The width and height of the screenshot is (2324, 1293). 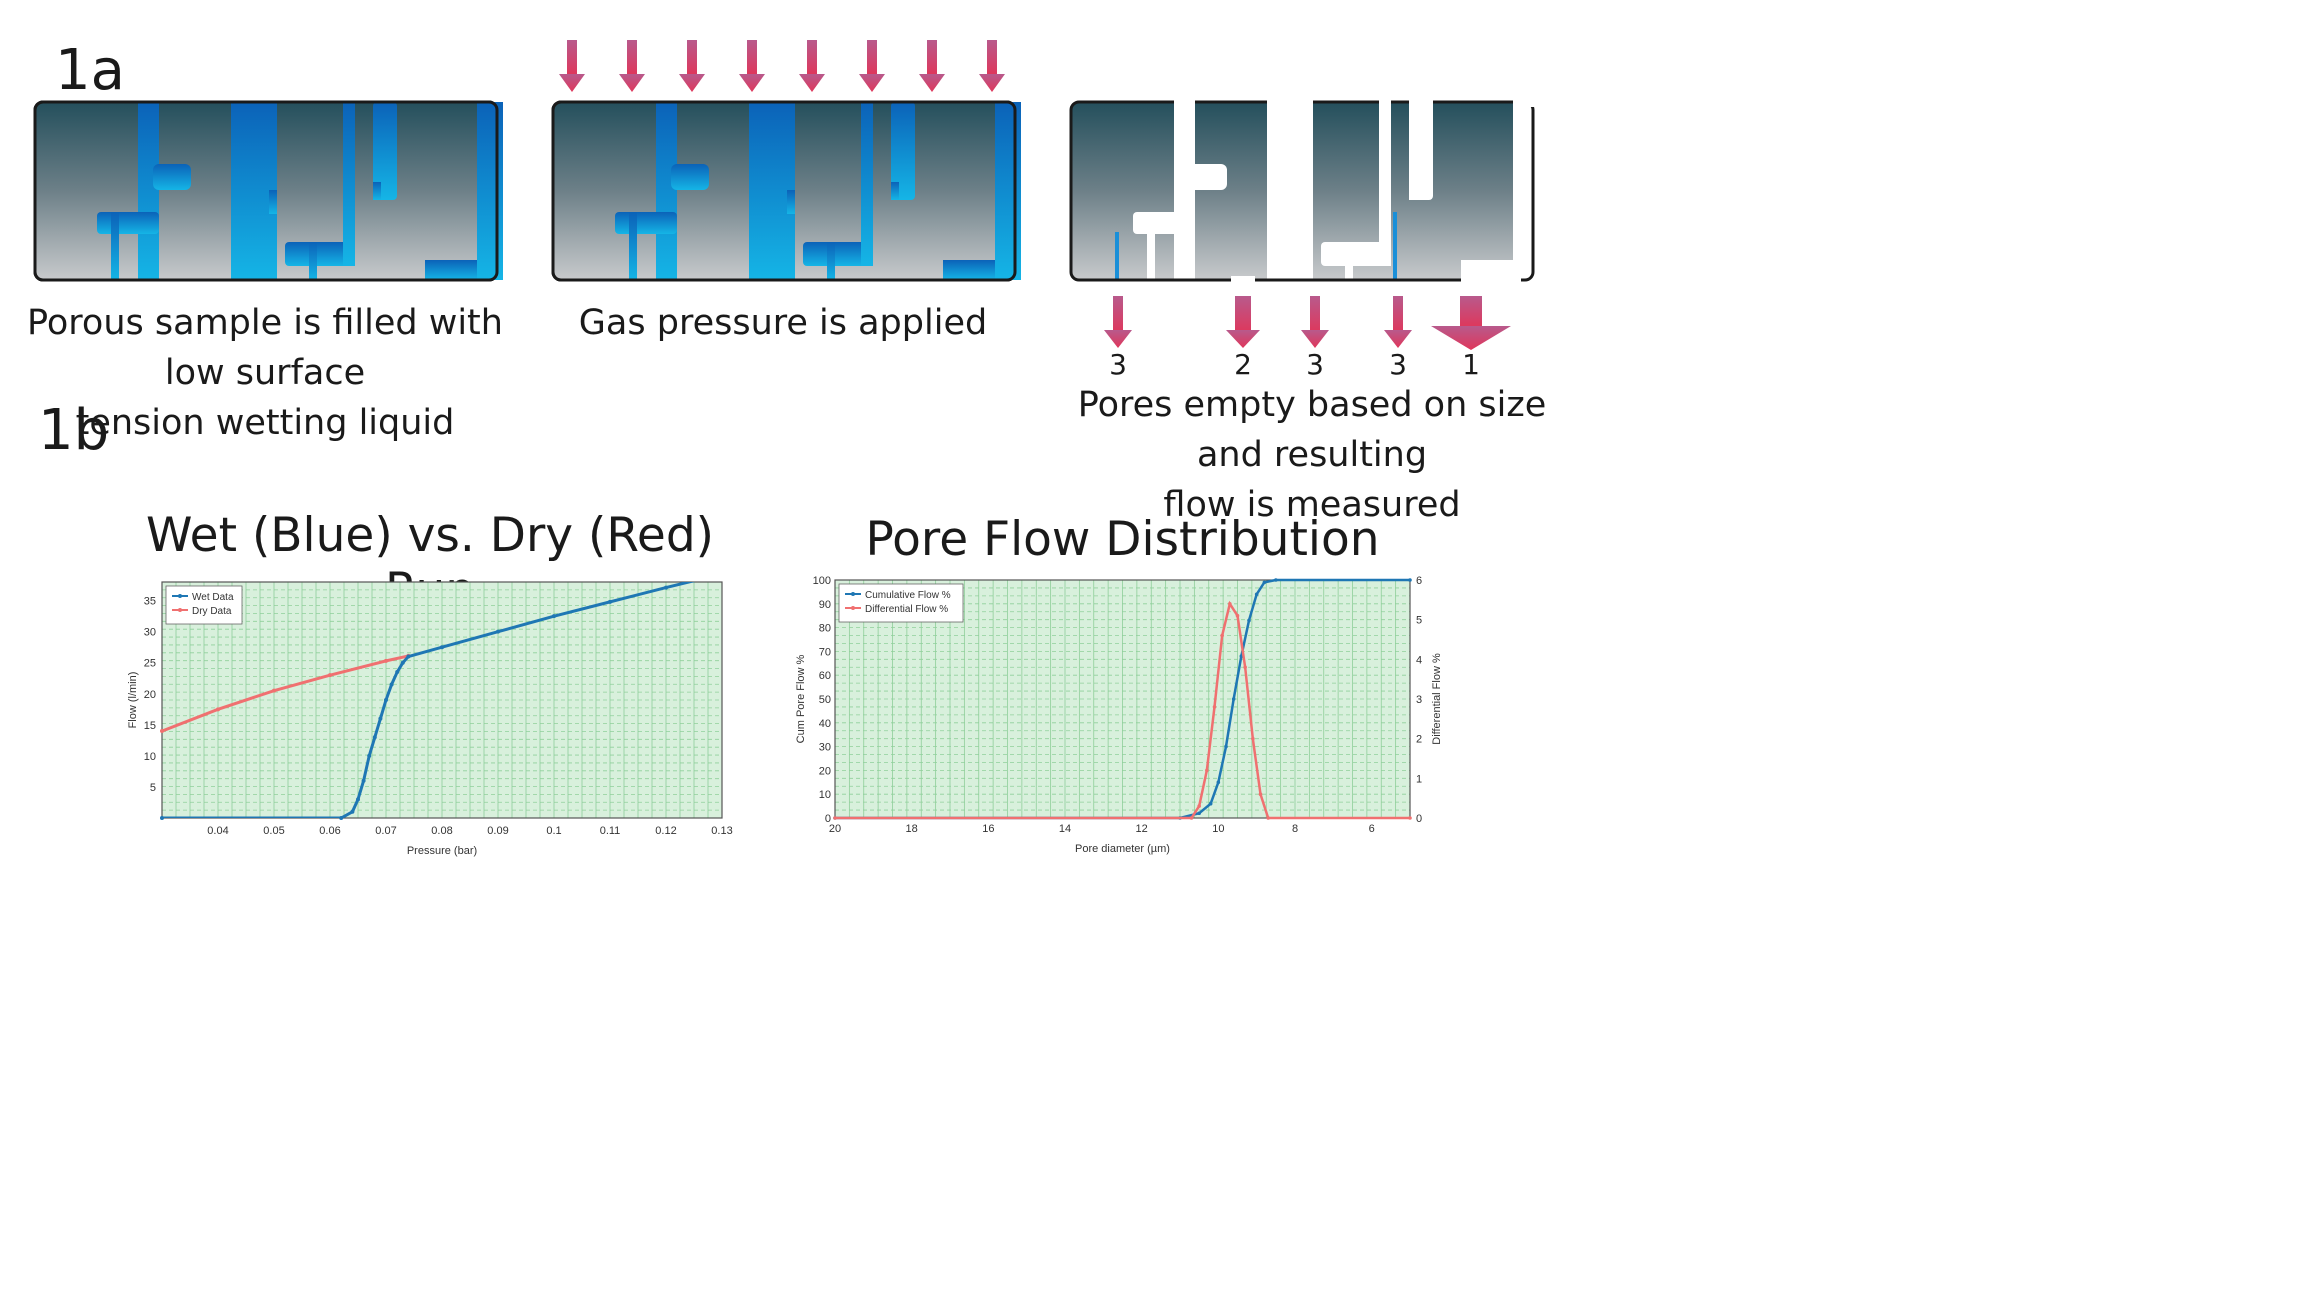 I want to click on y2-tick-label: 2, so click(x=1419, y=740).